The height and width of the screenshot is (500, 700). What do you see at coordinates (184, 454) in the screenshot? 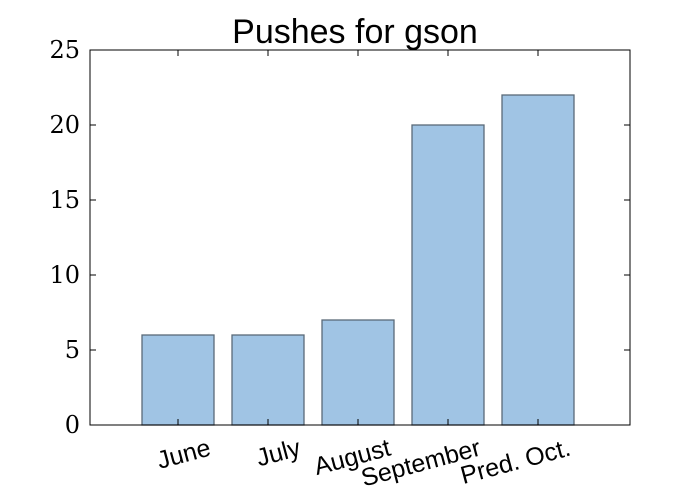
I see `x-tick-label: June` at bounding box center [184, 454].